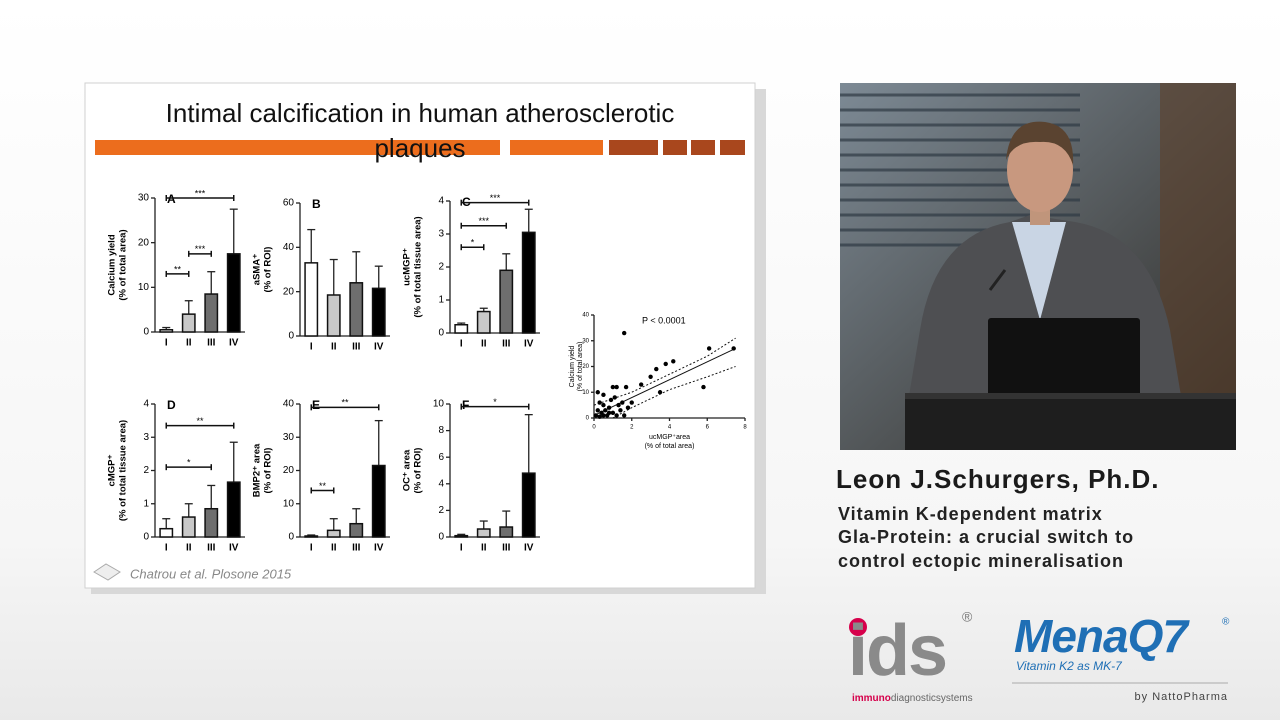  What do you see at coordinates (289, 203) in the screenshot?
I see `y-tick-label: 60` at bounding box center [289, 203].